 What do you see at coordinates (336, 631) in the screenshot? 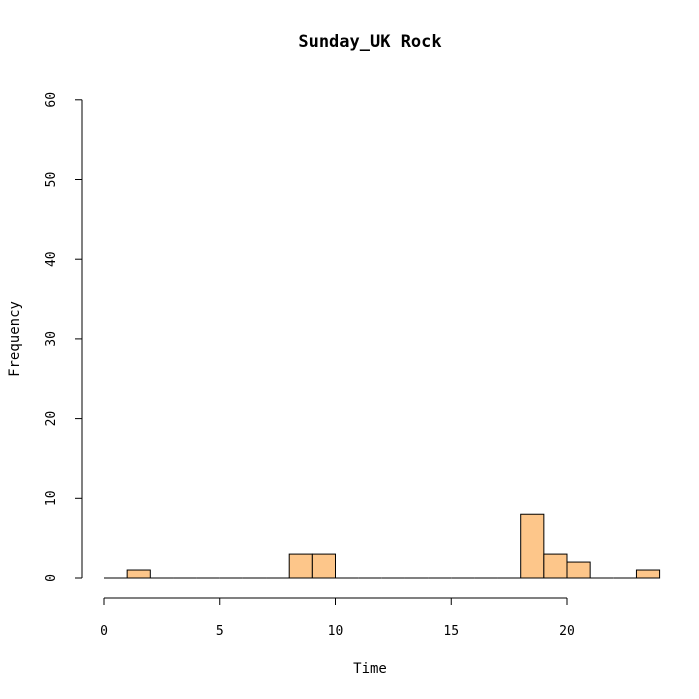
I see `x-tick-label: 10` at bounding box center [336, 631].